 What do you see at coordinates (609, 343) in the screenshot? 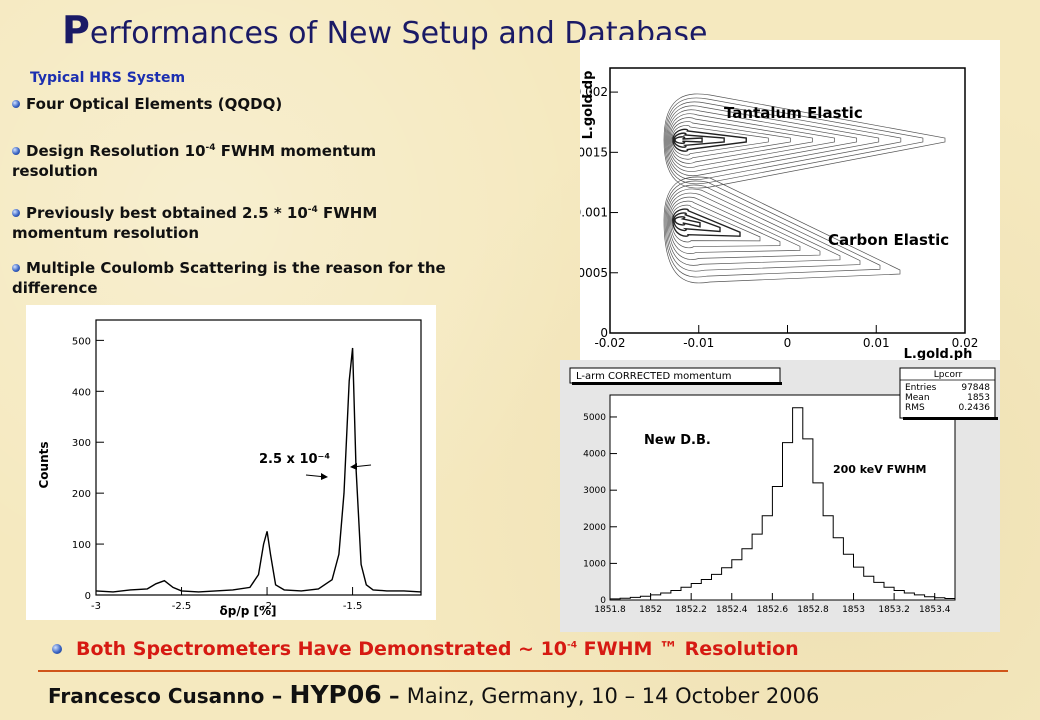
I see `contour-x-tick-label: -0.02` at bounding box center [609, 343].